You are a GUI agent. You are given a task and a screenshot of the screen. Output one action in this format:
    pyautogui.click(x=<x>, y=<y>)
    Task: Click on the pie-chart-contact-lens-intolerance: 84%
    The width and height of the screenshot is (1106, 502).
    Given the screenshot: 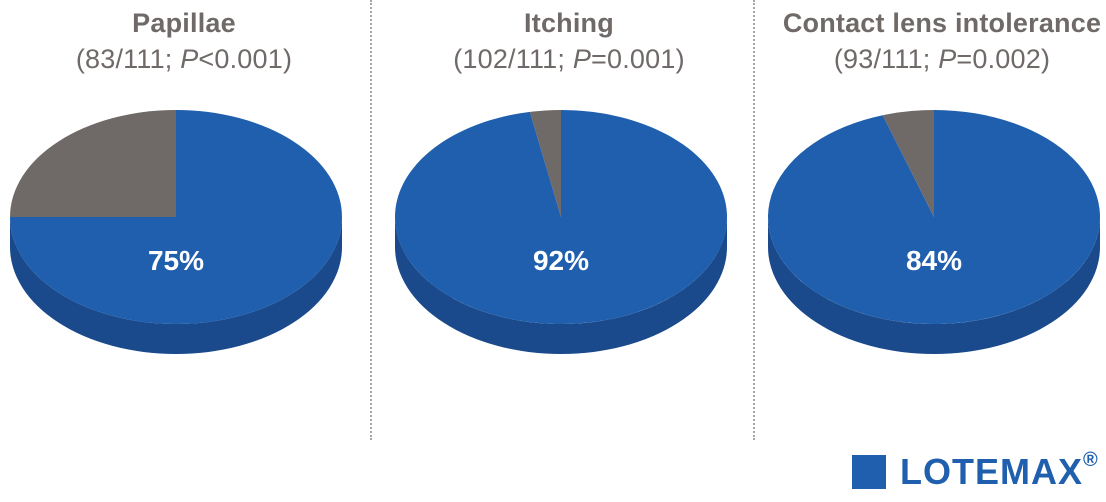 What is the action you would take?
    pyautogui.click(x=934, y=232)
    